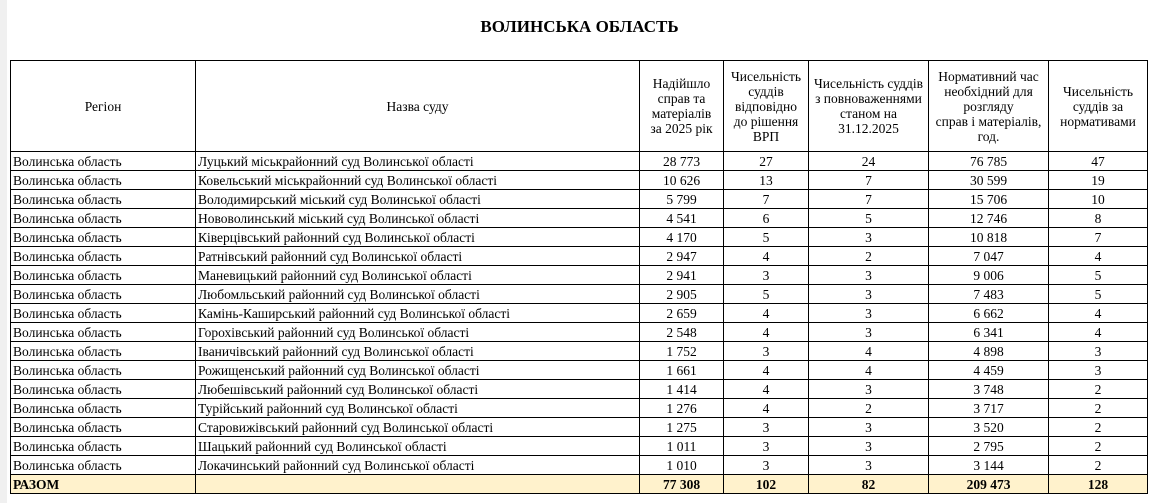  I want to click on cell-cases-received: 1 752, so click(681, 351).